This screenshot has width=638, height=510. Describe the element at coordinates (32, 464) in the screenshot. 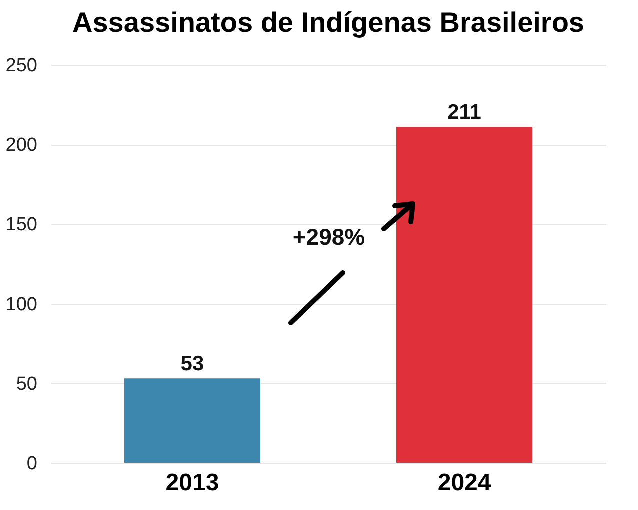

I see `y-tick-label: 0` at that location.